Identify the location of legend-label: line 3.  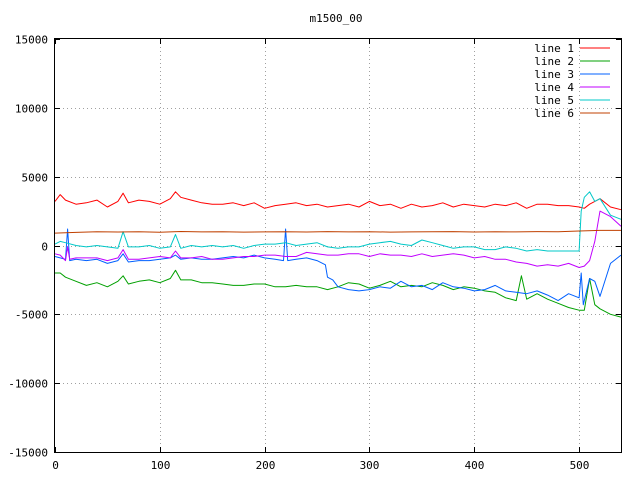
(554, 74).